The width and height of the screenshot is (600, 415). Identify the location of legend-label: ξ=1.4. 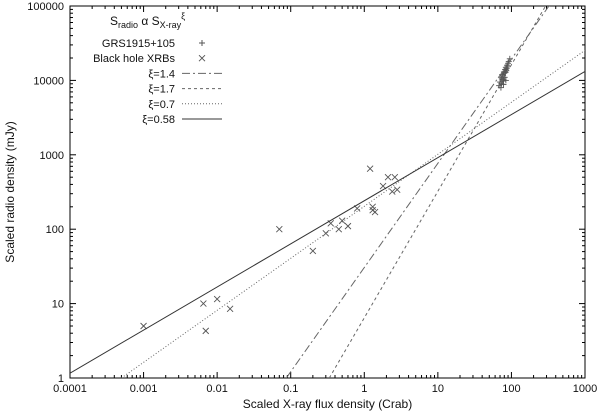
(161, 74).